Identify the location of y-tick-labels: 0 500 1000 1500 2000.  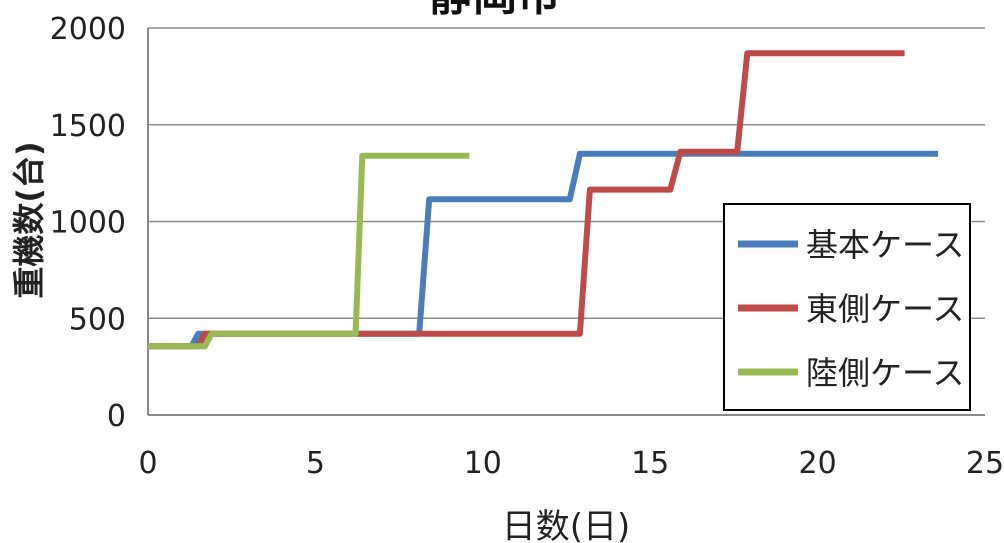
(88, 223).